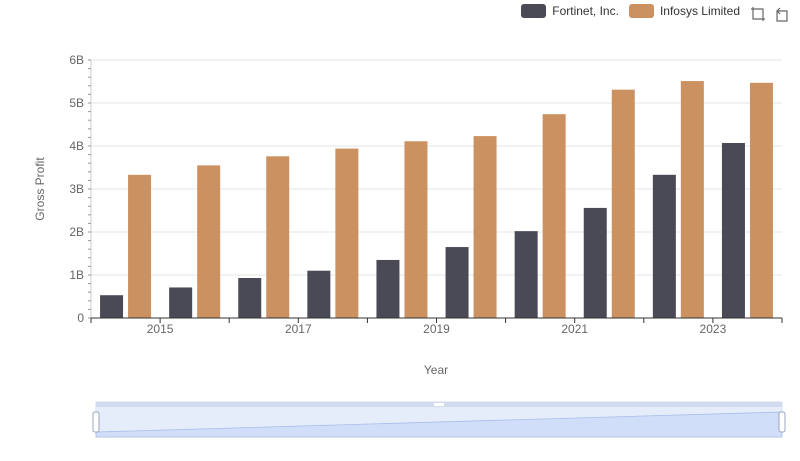 The width and height of the screenshot is (800, 461). What do you see at coordinates (250, 298) in the screenshot?
I see `bar-fortinet-2016` at bounding box center [250, 298].